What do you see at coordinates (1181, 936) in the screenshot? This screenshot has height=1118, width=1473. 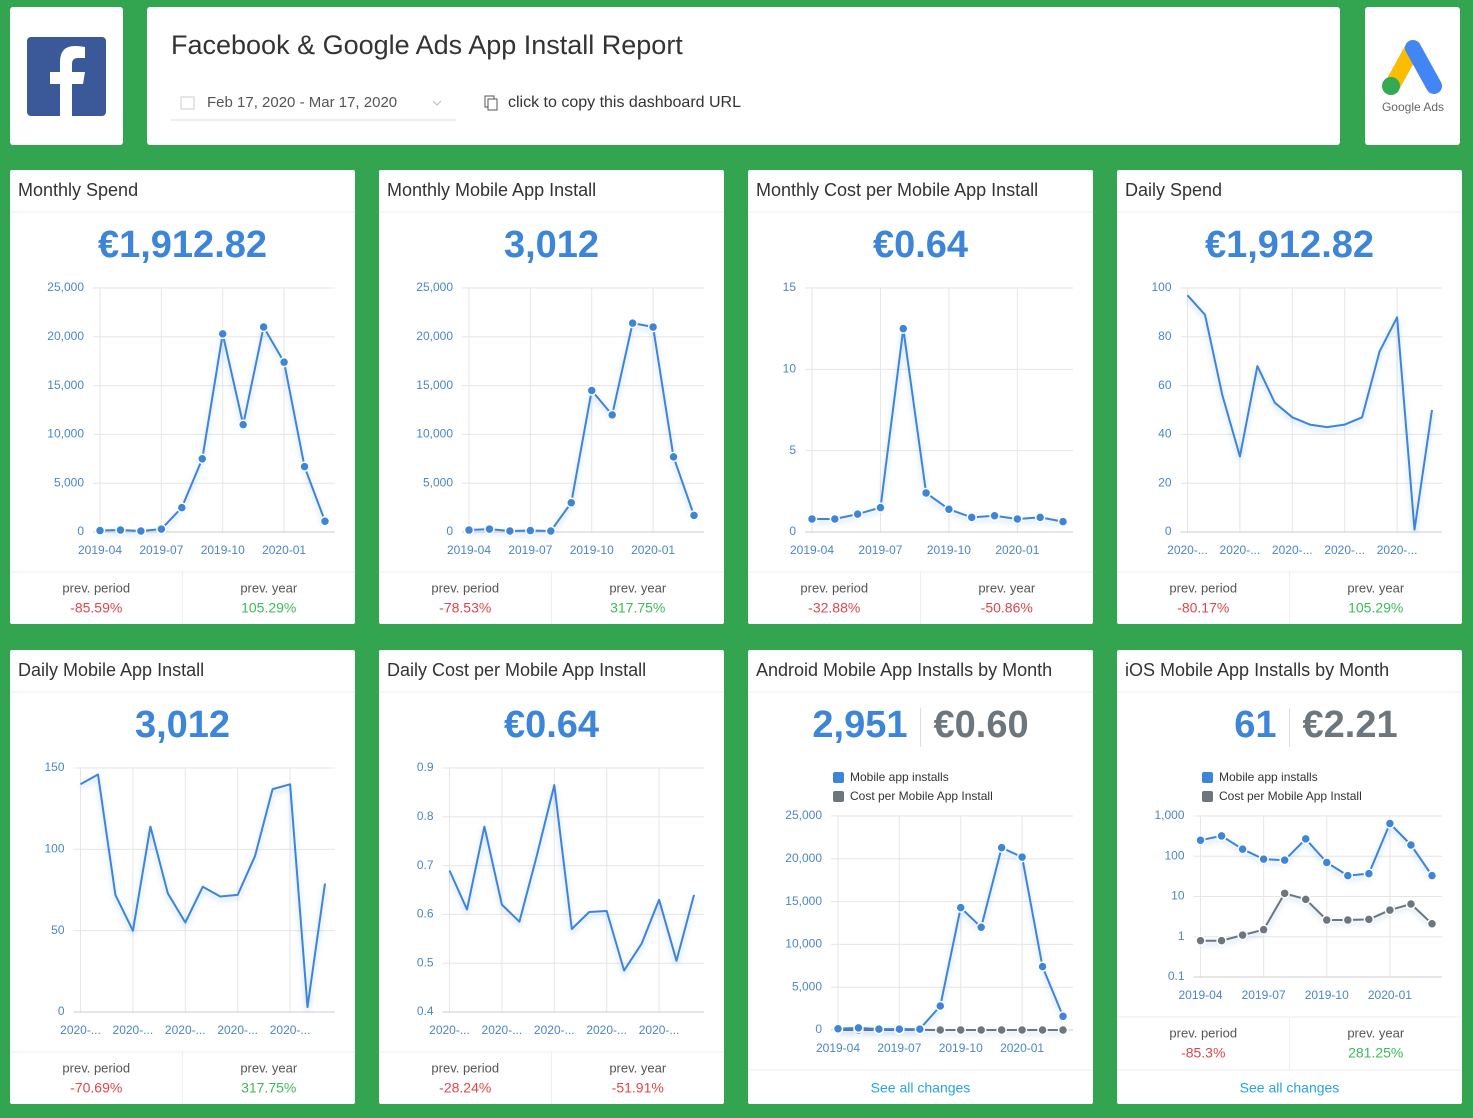 I see `y-tick-label: 1` at bounding box center [1181, 936].